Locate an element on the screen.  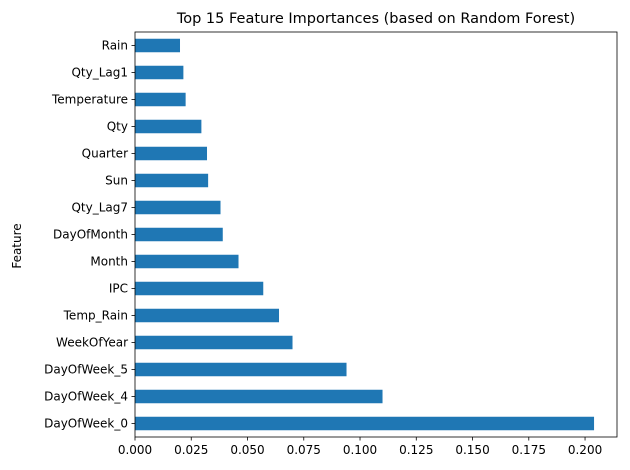
x-tick-label: 0.150 is located at coordinates (472, 450).